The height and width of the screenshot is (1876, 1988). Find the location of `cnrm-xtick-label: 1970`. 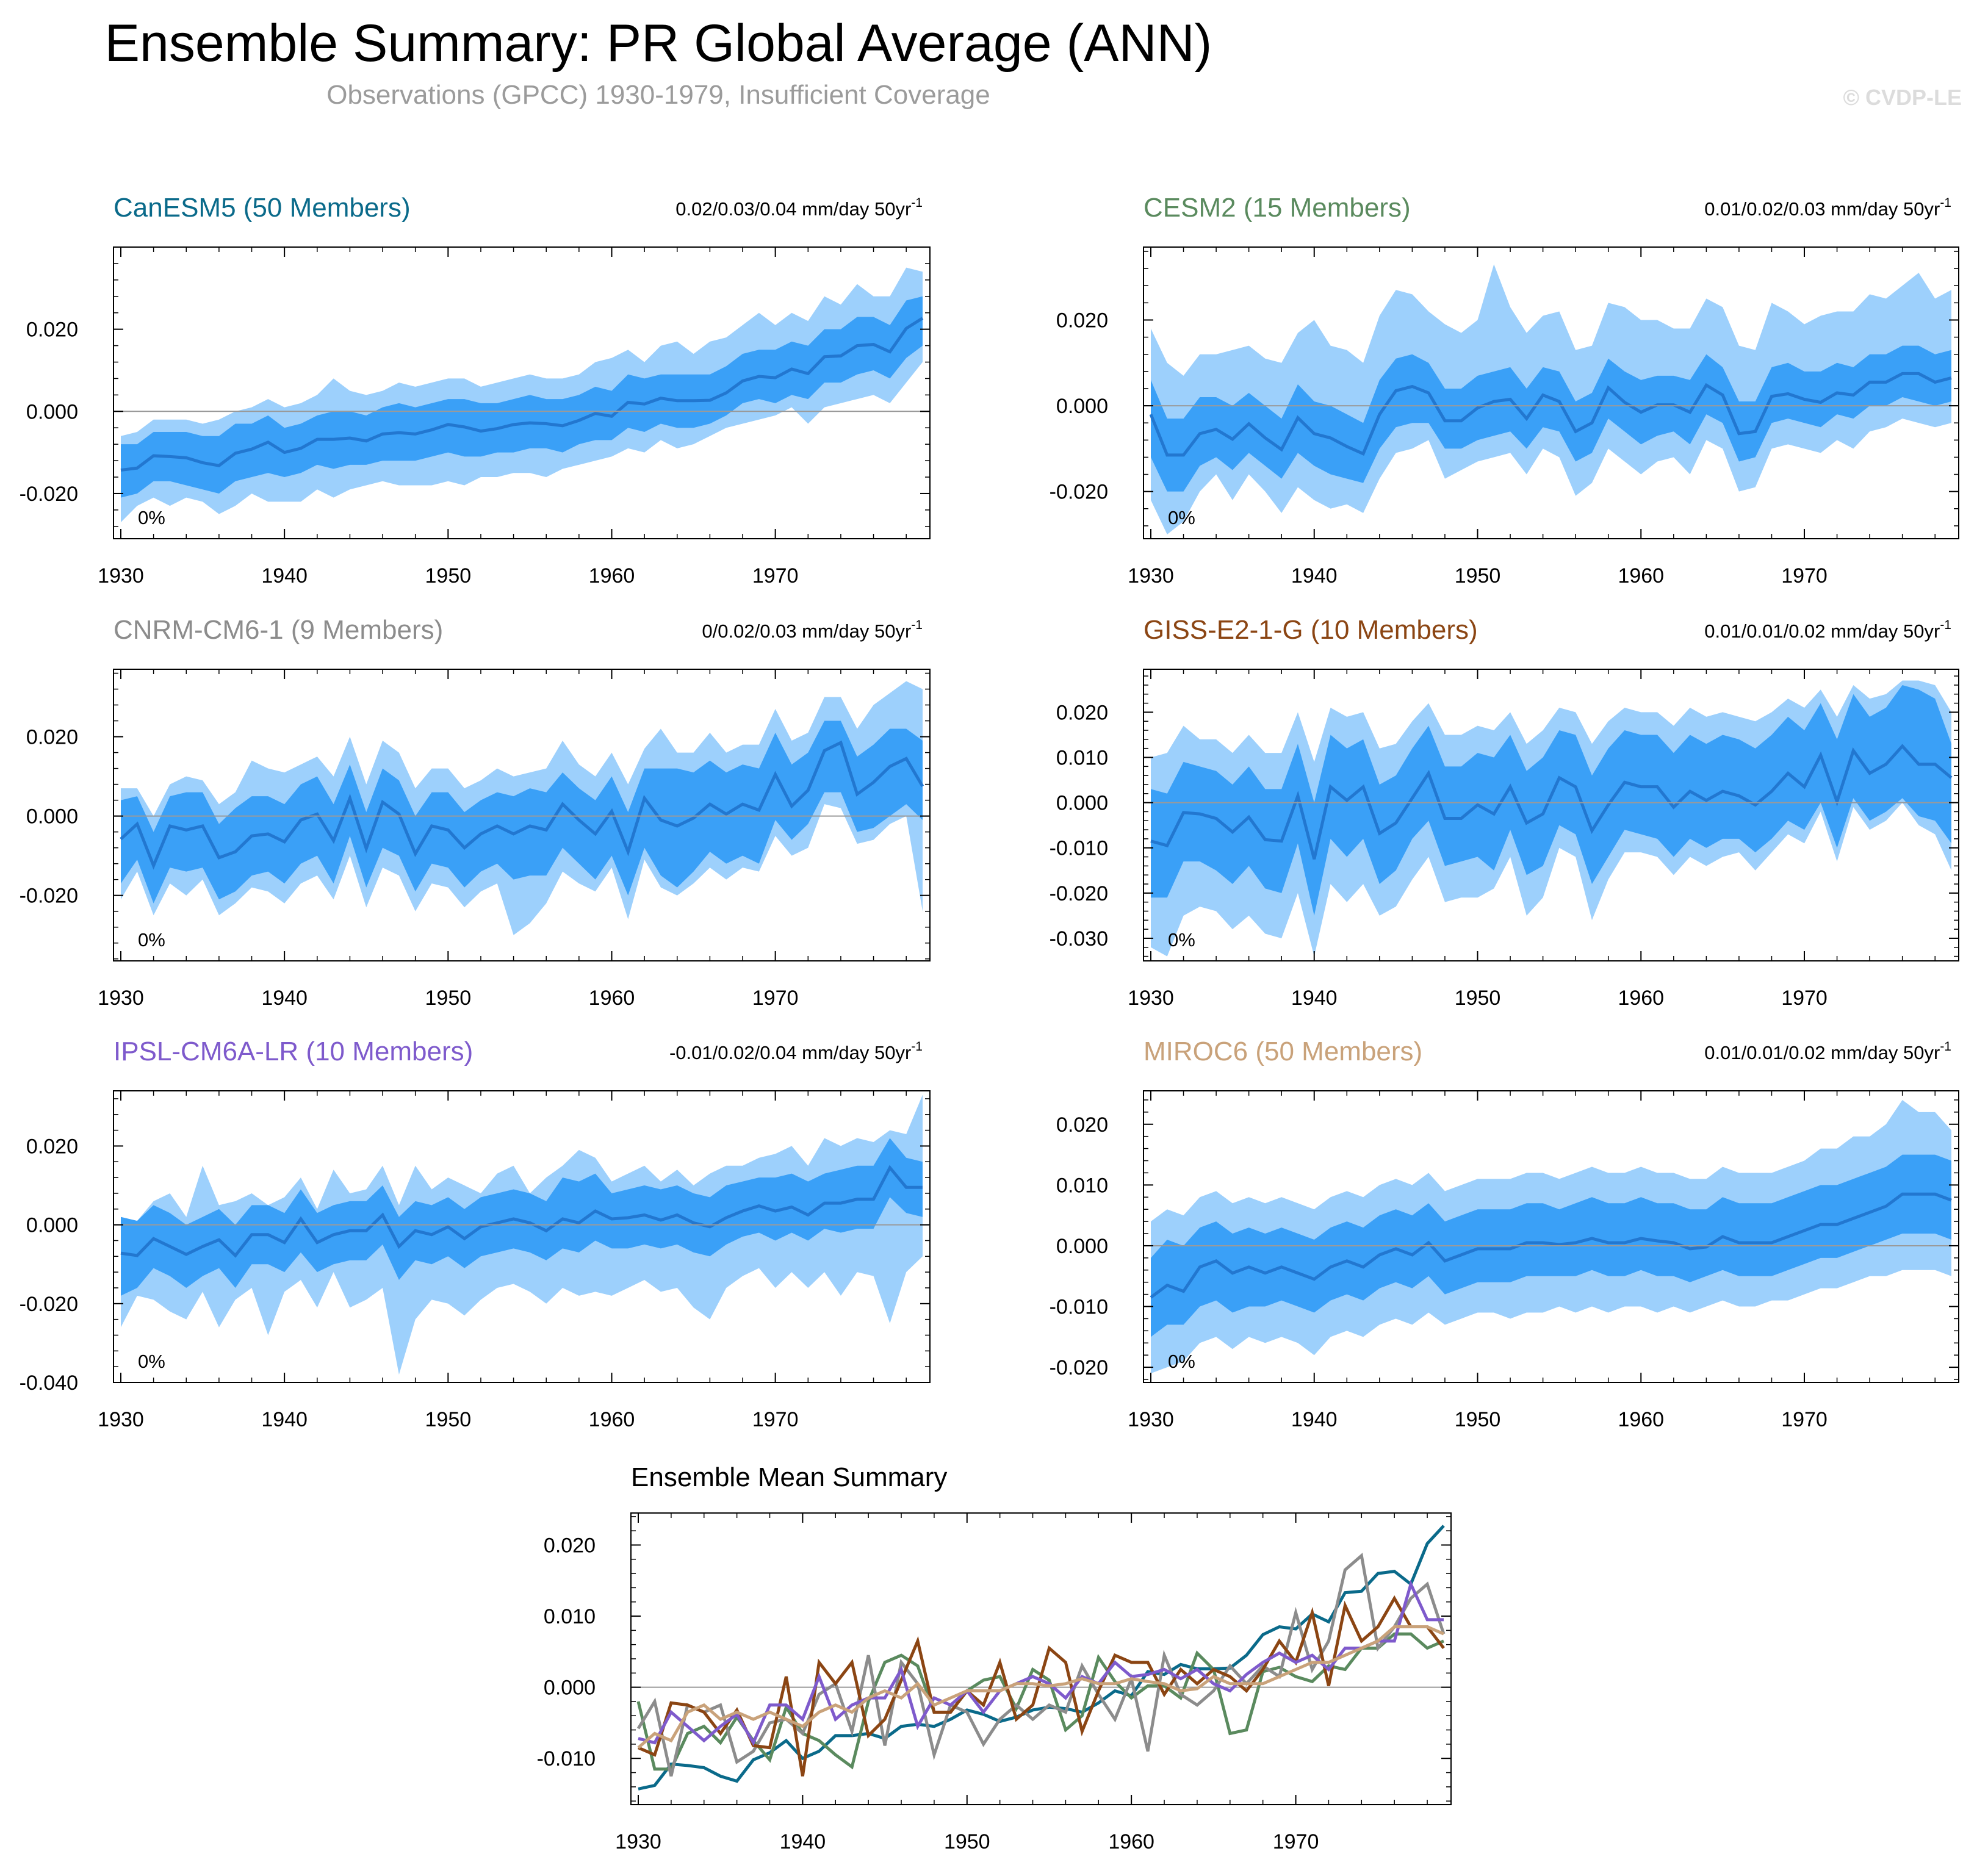

cnrm-xtick-label: 1970 is located at coordinates (775, 999).